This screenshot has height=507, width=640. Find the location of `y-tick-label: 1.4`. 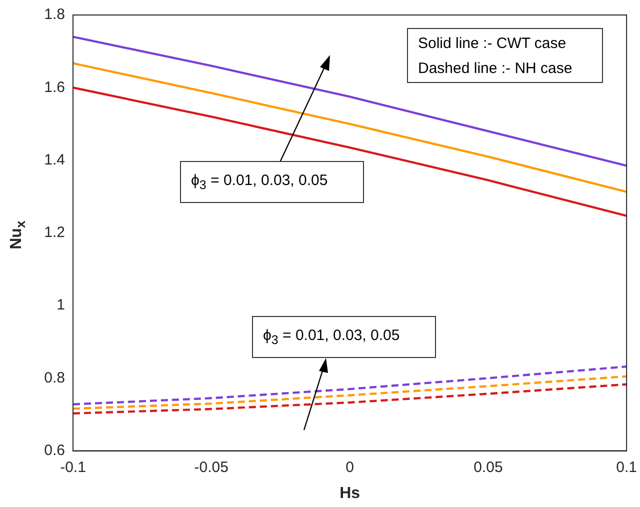

y-tick-label: 1.4 is located at coordinates (54, 159).